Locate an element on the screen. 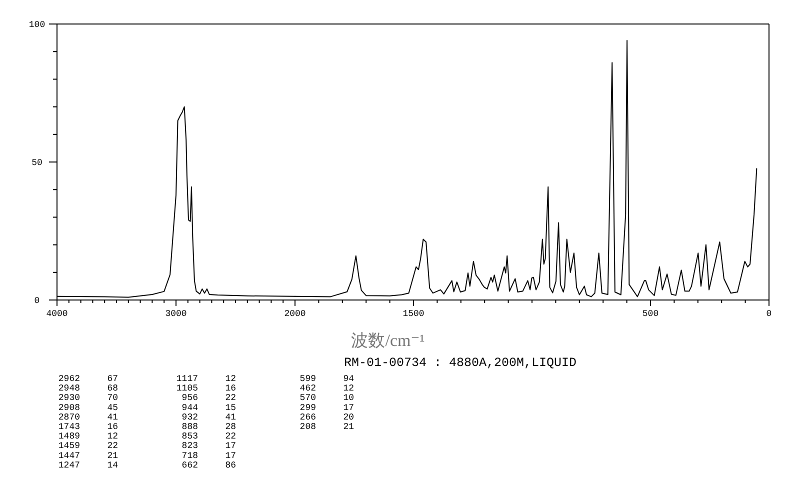  text: 2870 41 is located at coordinates (88, 417).